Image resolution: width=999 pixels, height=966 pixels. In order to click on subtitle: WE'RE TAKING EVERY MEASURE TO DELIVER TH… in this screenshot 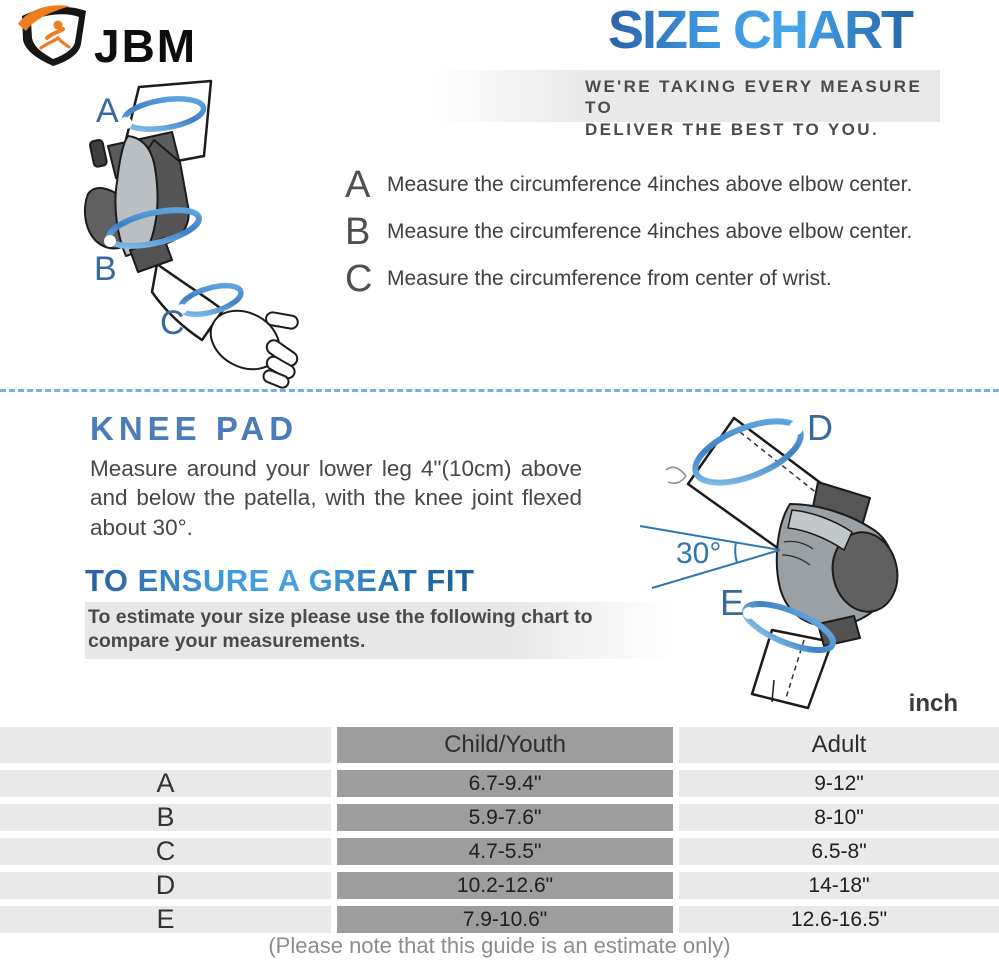, I will do `click(765, 108)`.